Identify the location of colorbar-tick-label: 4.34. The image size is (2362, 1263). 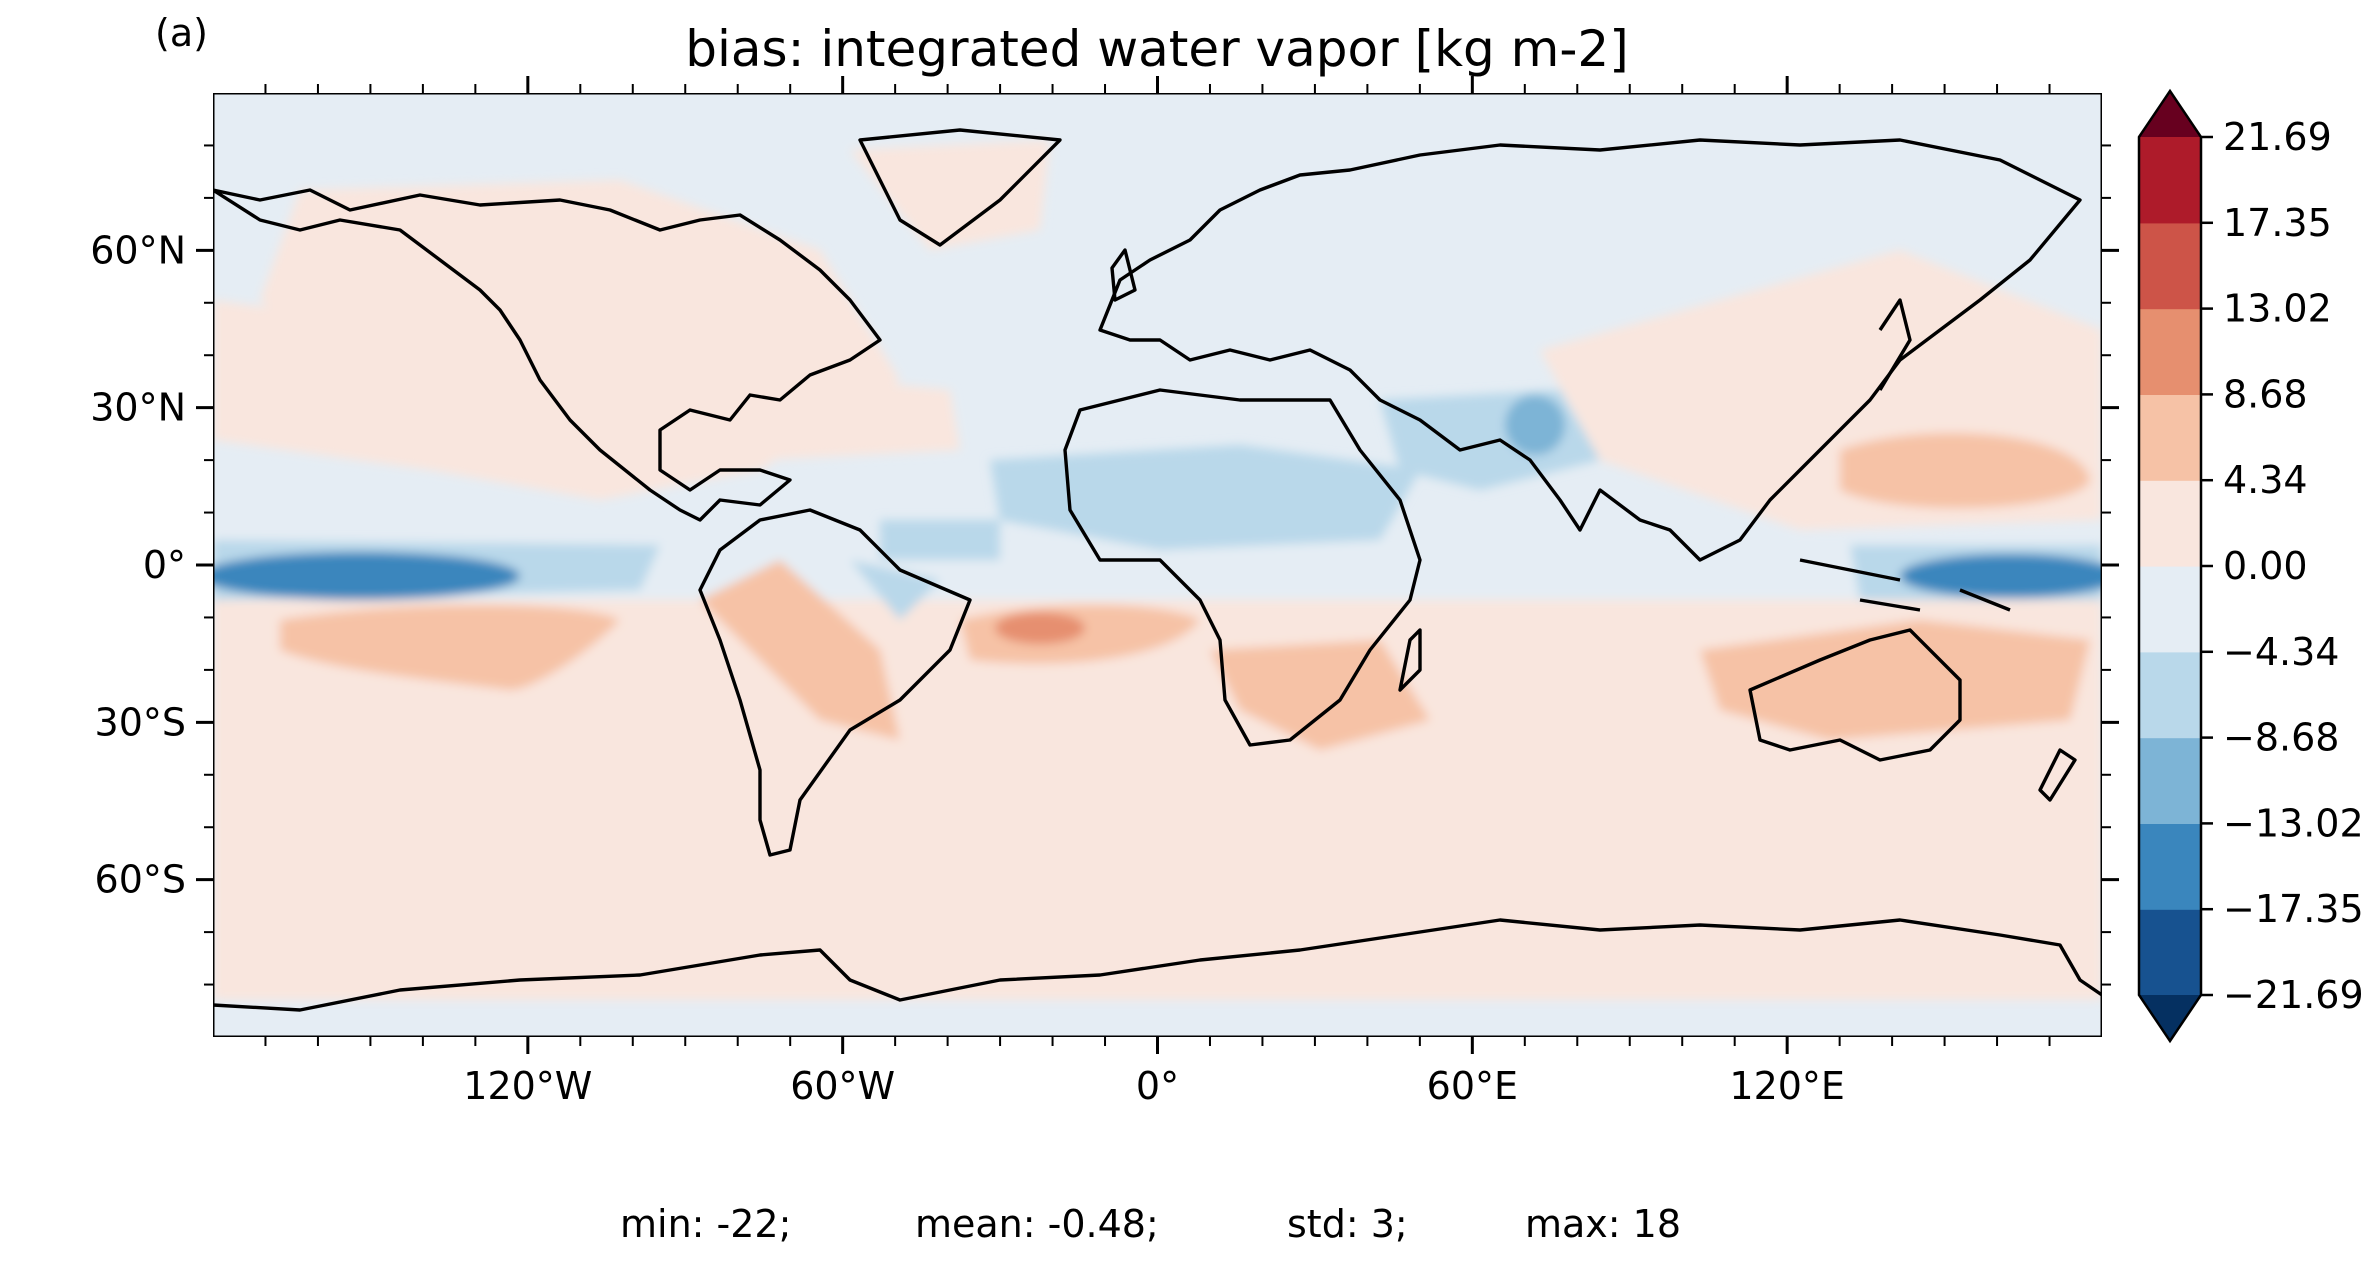
(2265, 480).